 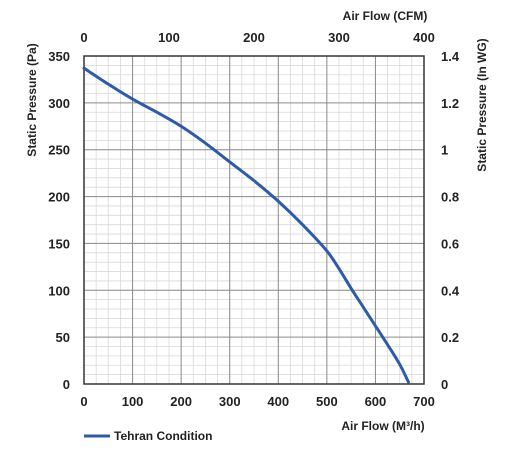 What do you see at coordinates (169, 37) in the screenshot?
I see `x-tick-label-top: 100` at bounding box center [169, 37].